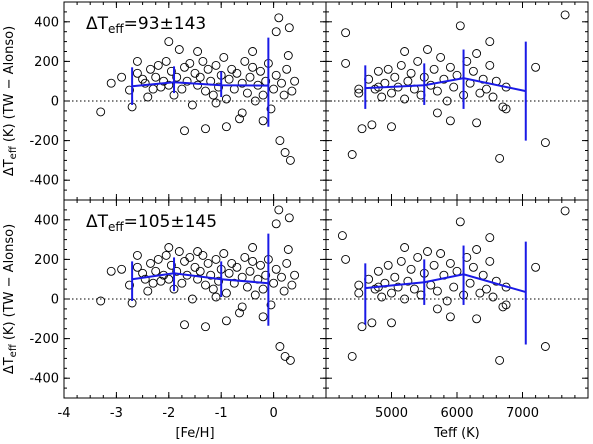 The image size is (593, 444). What do you see at coordinates (44, 339) in the screenshot?
I see `bottom-left-ytick-label: -200` at bounding box center [44, 339].